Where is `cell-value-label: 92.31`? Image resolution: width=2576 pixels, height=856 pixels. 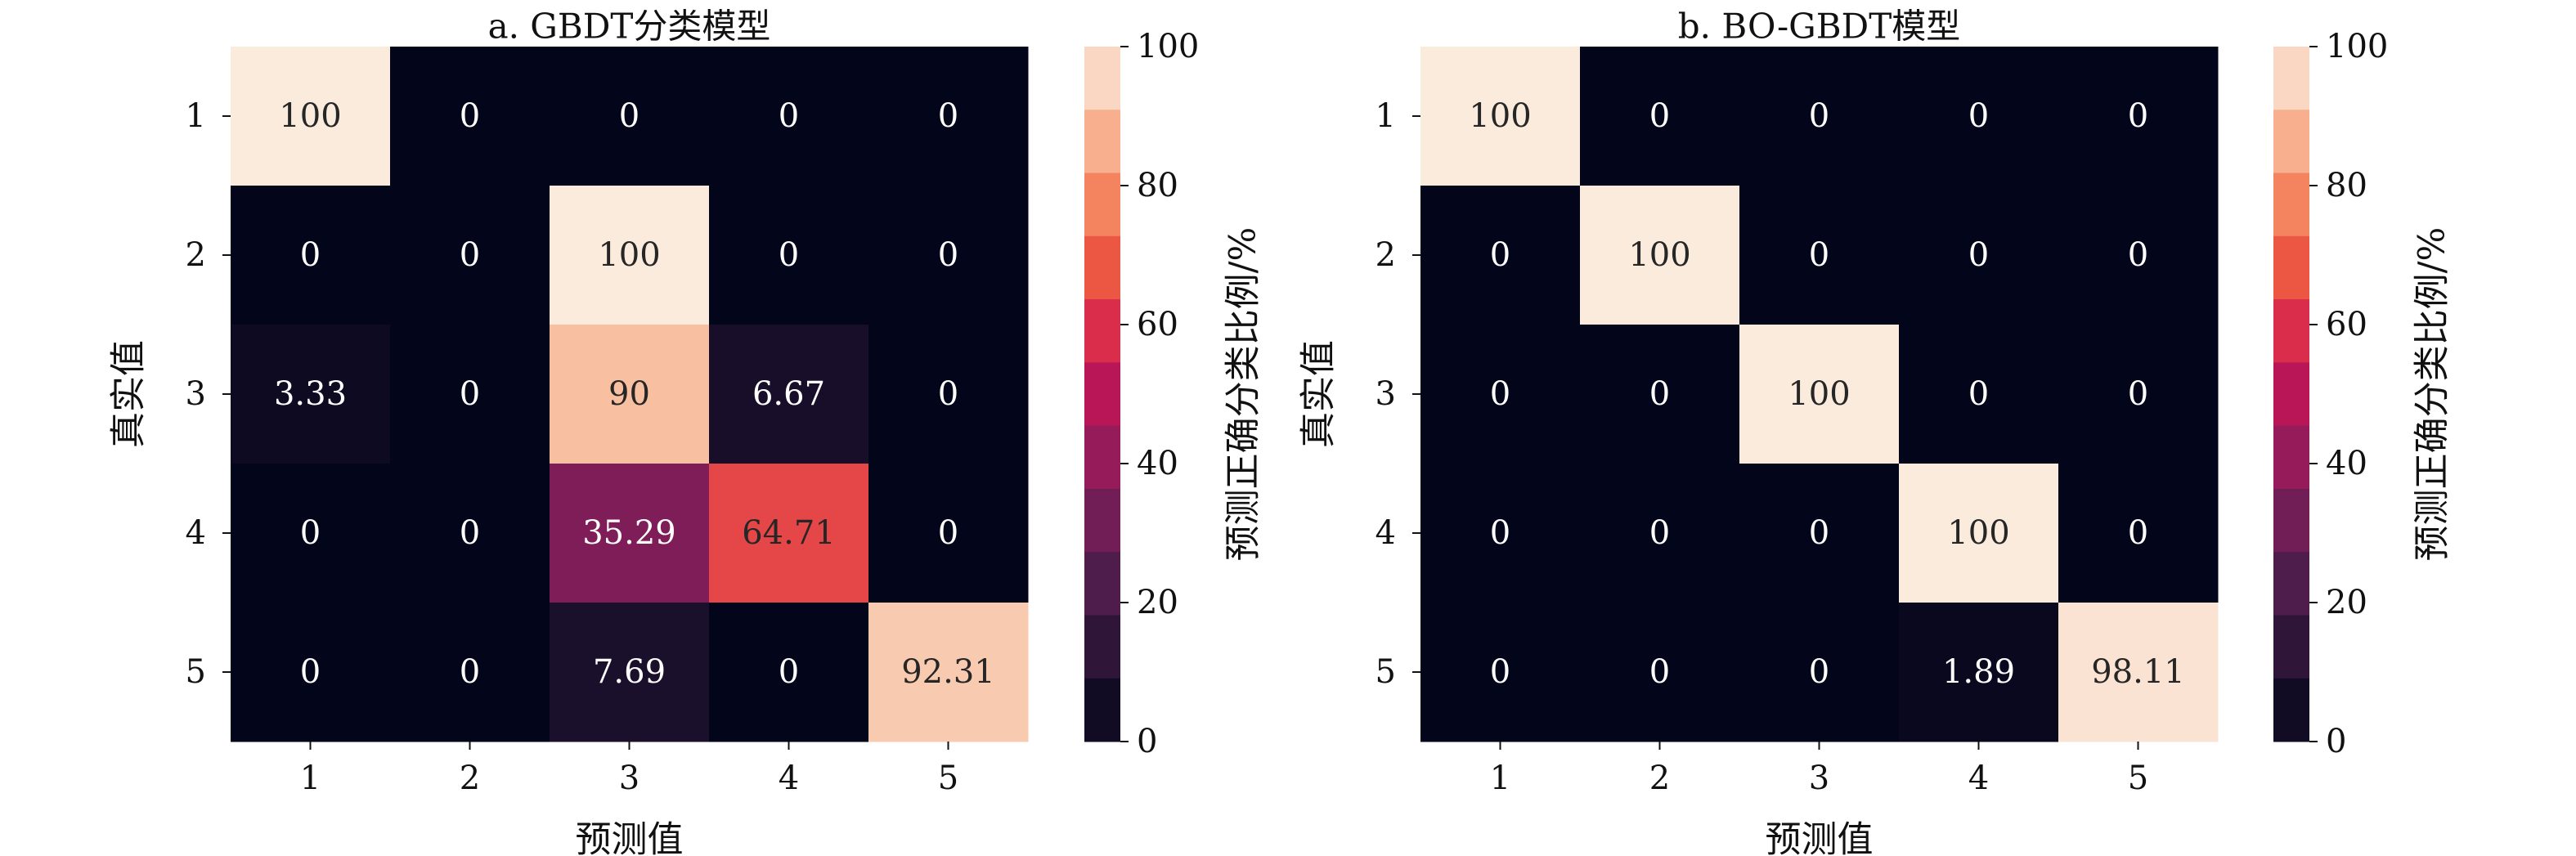
cell-value-label: 92.31 is located at coordinates (948, 672).